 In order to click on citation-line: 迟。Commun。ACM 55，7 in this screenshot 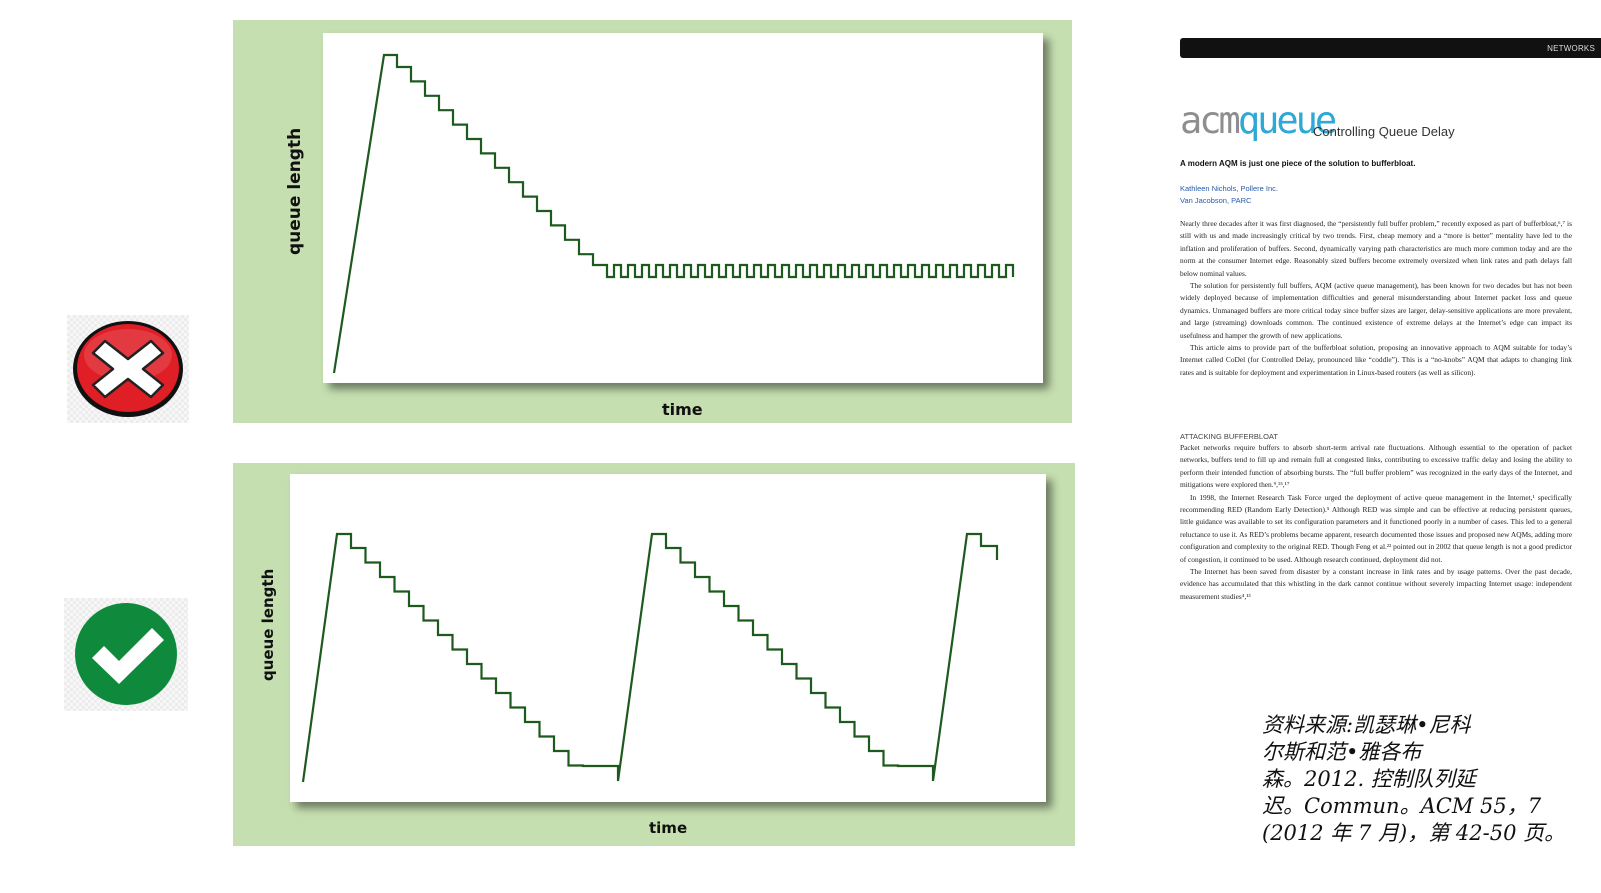, I will do `click(1402, 806)`.